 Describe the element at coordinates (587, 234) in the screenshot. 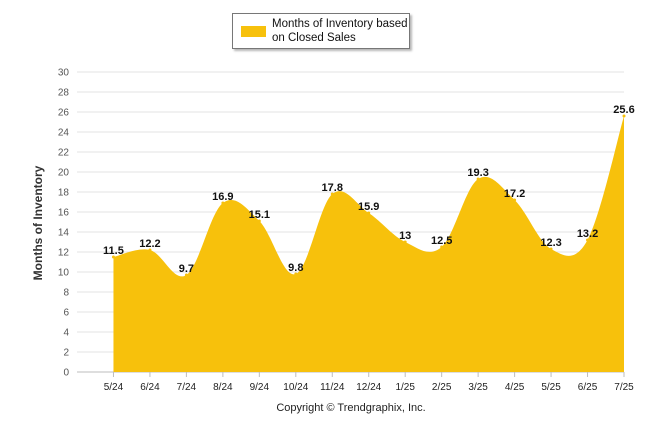

I see `data-label: 13.2` at that location.